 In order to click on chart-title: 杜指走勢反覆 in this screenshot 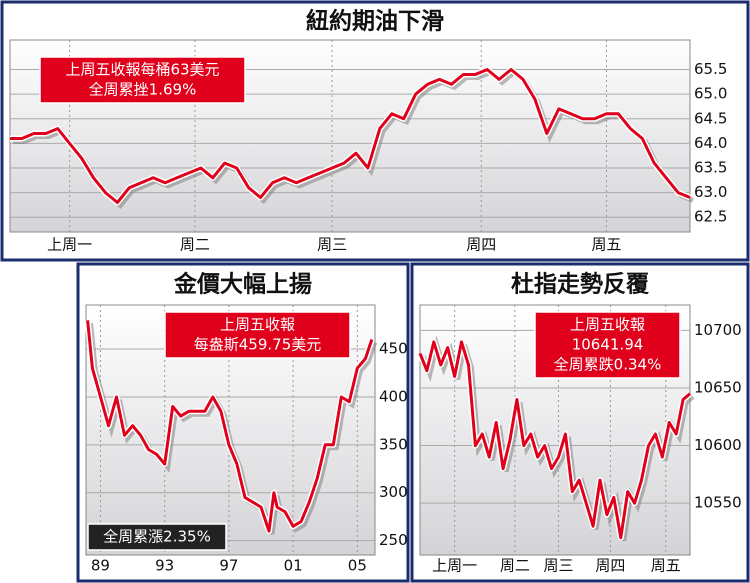, I will do `click(580, 285)`.